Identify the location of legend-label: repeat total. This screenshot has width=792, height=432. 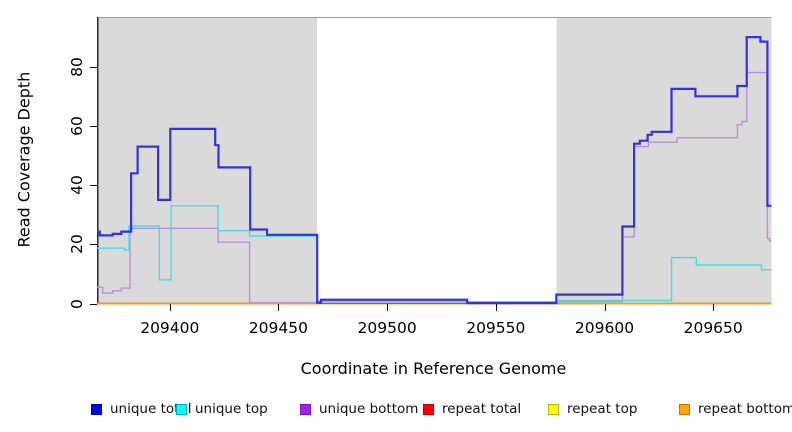
(482, 409).